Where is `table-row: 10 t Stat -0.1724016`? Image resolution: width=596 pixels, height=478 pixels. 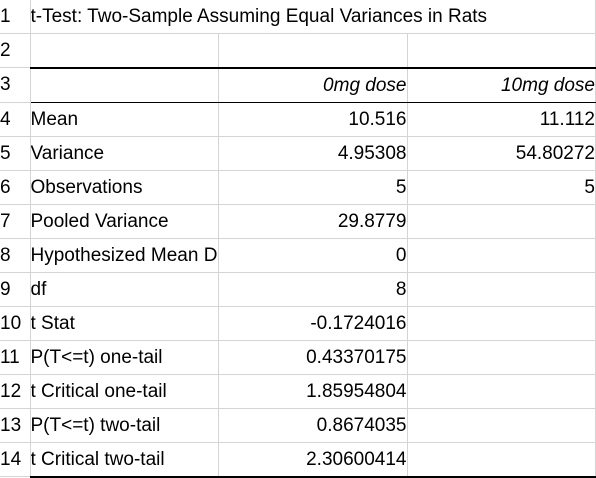
table-row: 10 t Stat -0.1724016 is located at coordinates (298, 323).